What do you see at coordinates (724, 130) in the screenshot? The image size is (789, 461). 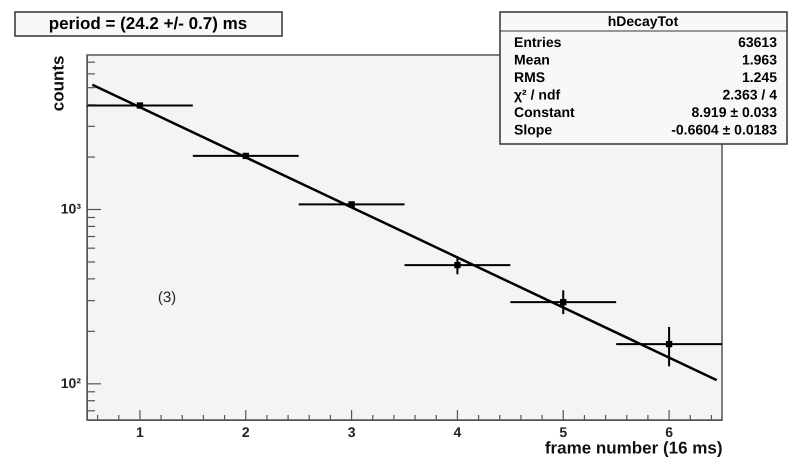 I see `annotation: -0.6604 ± 0.0183` at bounding box center [724, 130].